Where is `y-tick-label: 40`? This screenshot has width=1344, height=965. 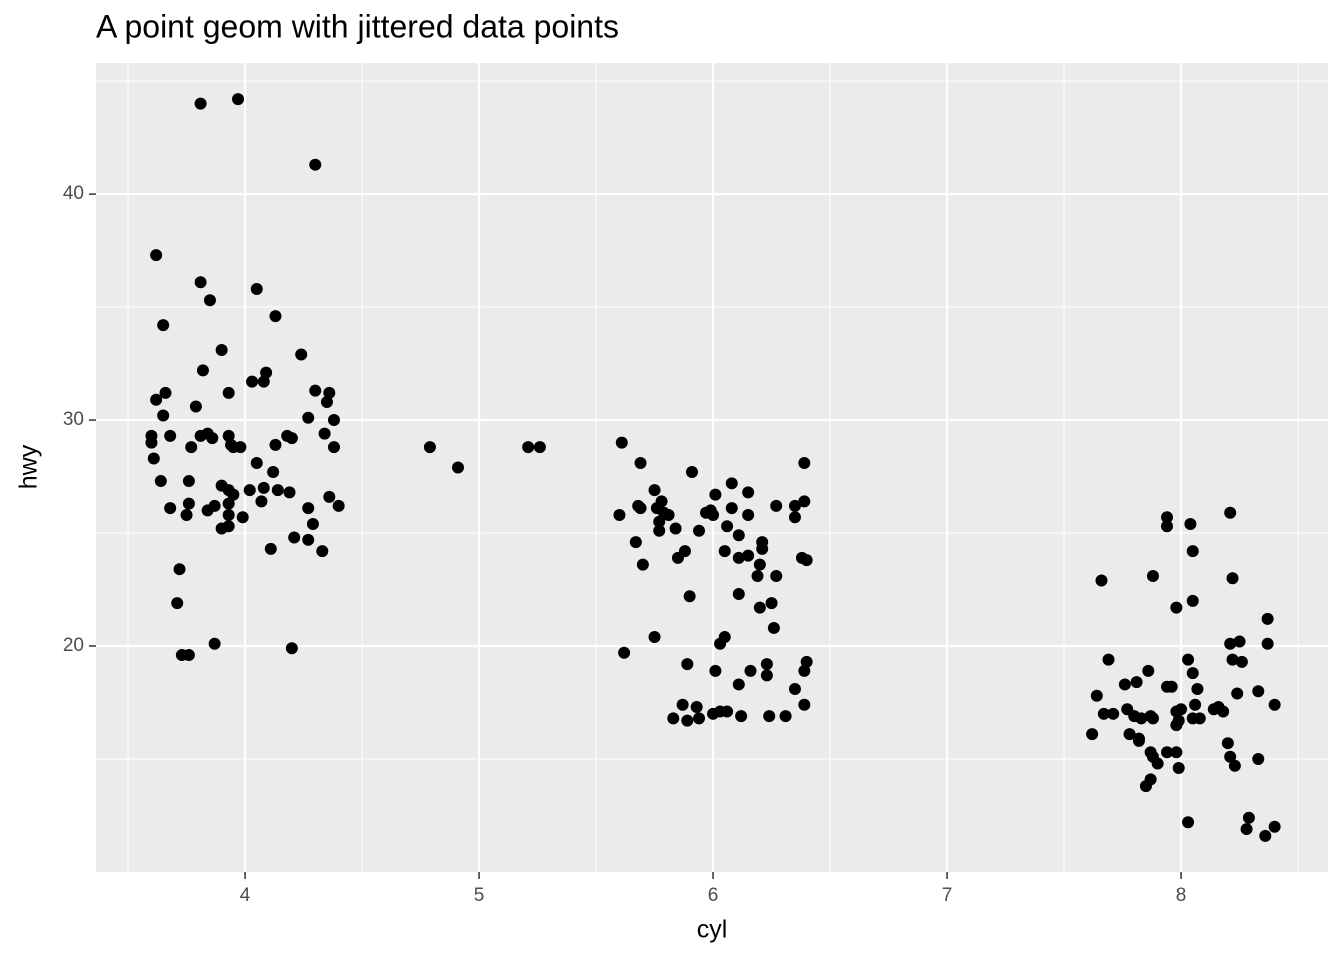 y-tick-label: 40 is located at coordinates (73, 193).